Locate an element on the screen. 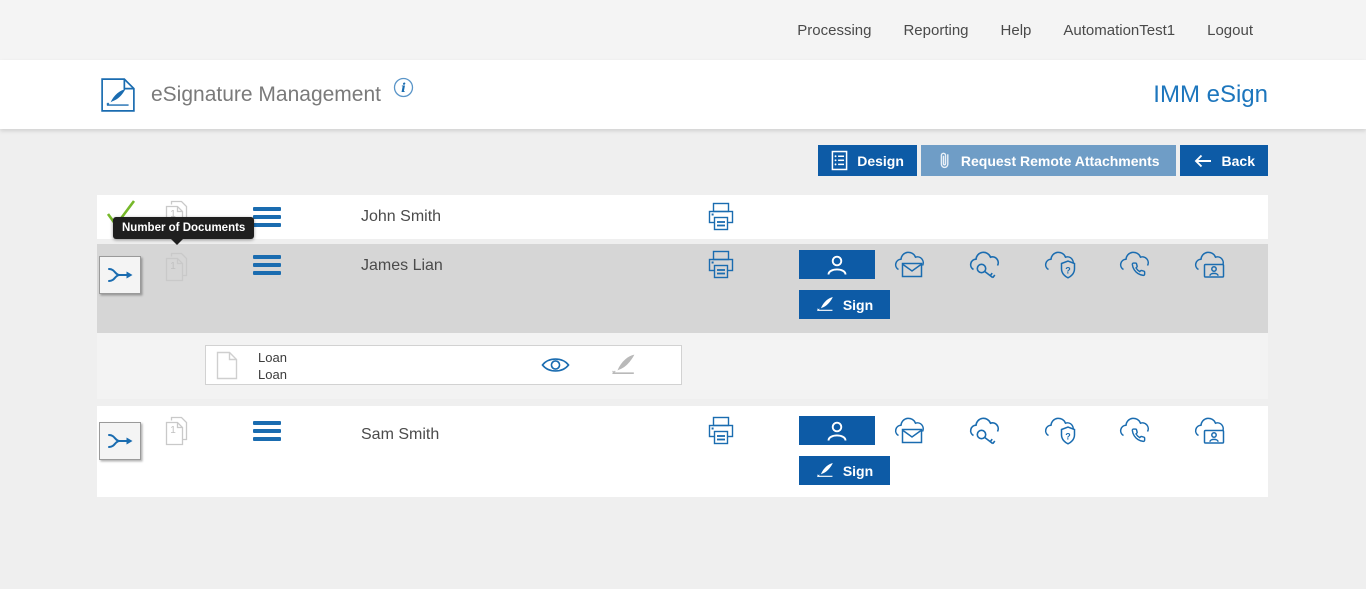 The image size is (1366, 589). nav-logout: Logout is located at coordinates (1230, 30).